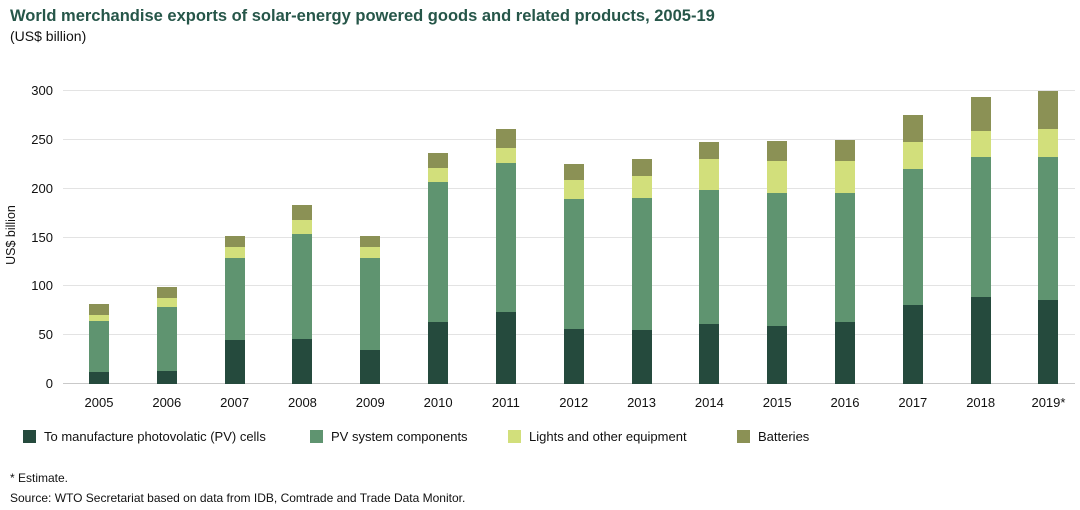 This screenshot has width=1080, height=510. I want to click on x-tick-label: 2017, so click(913, 402).